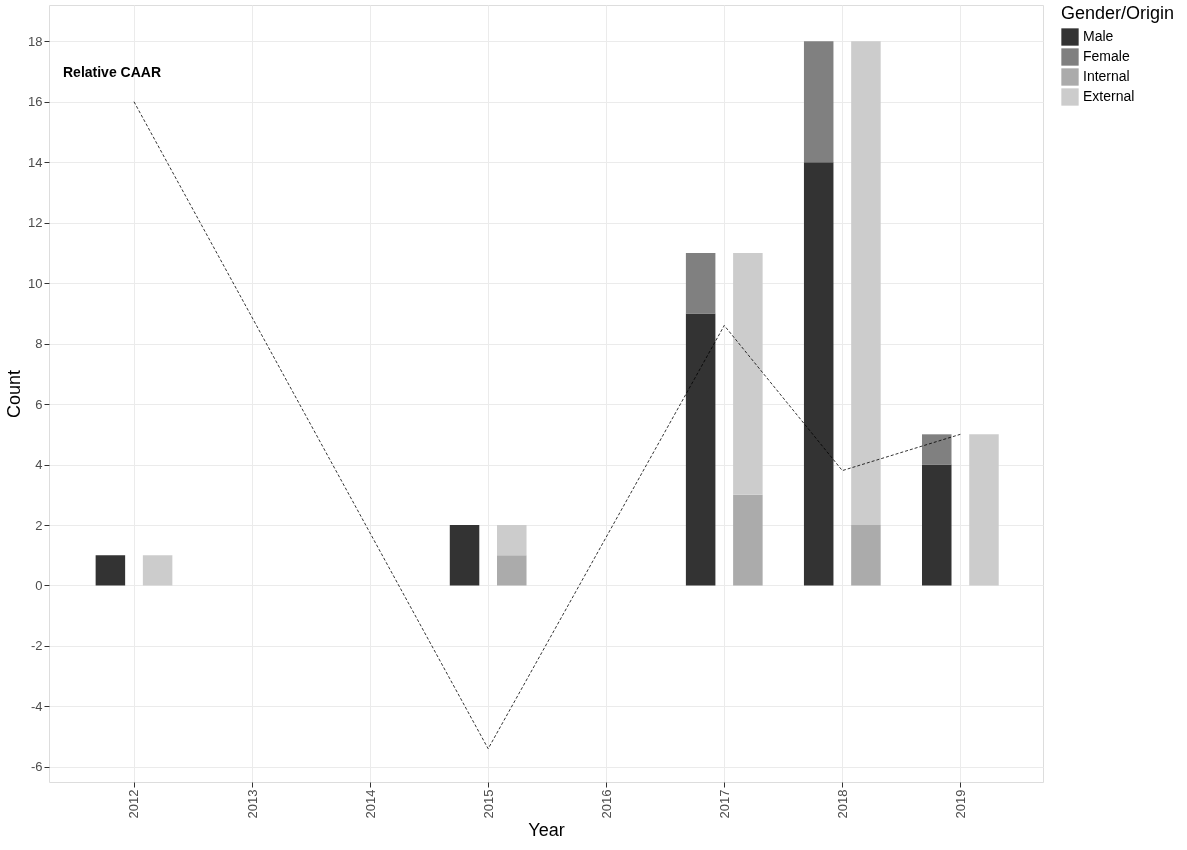 This screenshot has width=1187, height=850. What do you see at coordinates (546, 830) in the screenshot?
I see `x-axis-title: Year` at bounding box center [546, 830].